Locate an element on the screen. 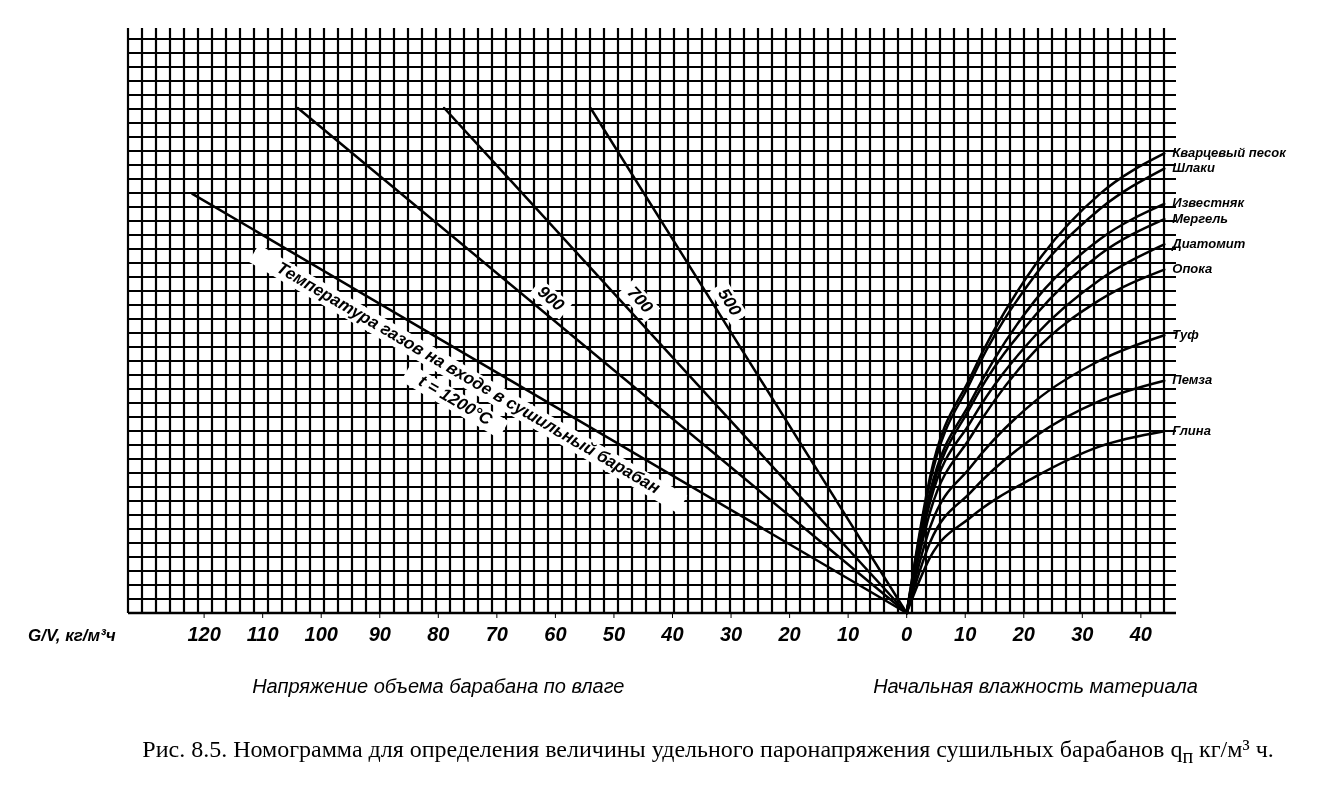  x-tick-label: 80 is located at coordinates (438, 634).